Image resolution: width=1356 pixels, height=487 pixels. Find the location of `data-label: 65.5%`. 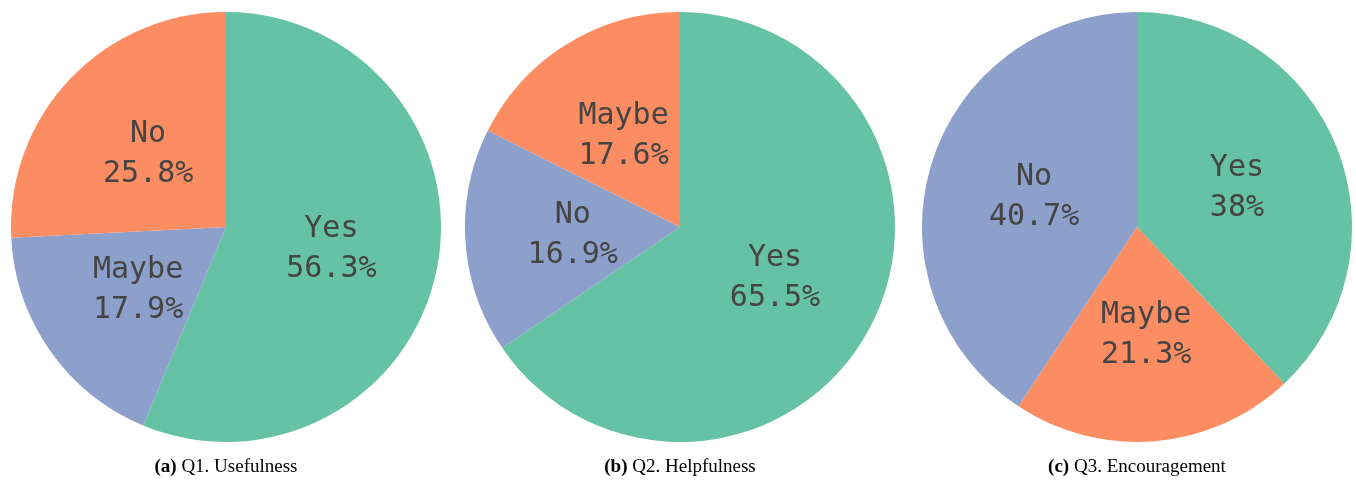

data-label: 65.5% is located at coordinates (775, 296).